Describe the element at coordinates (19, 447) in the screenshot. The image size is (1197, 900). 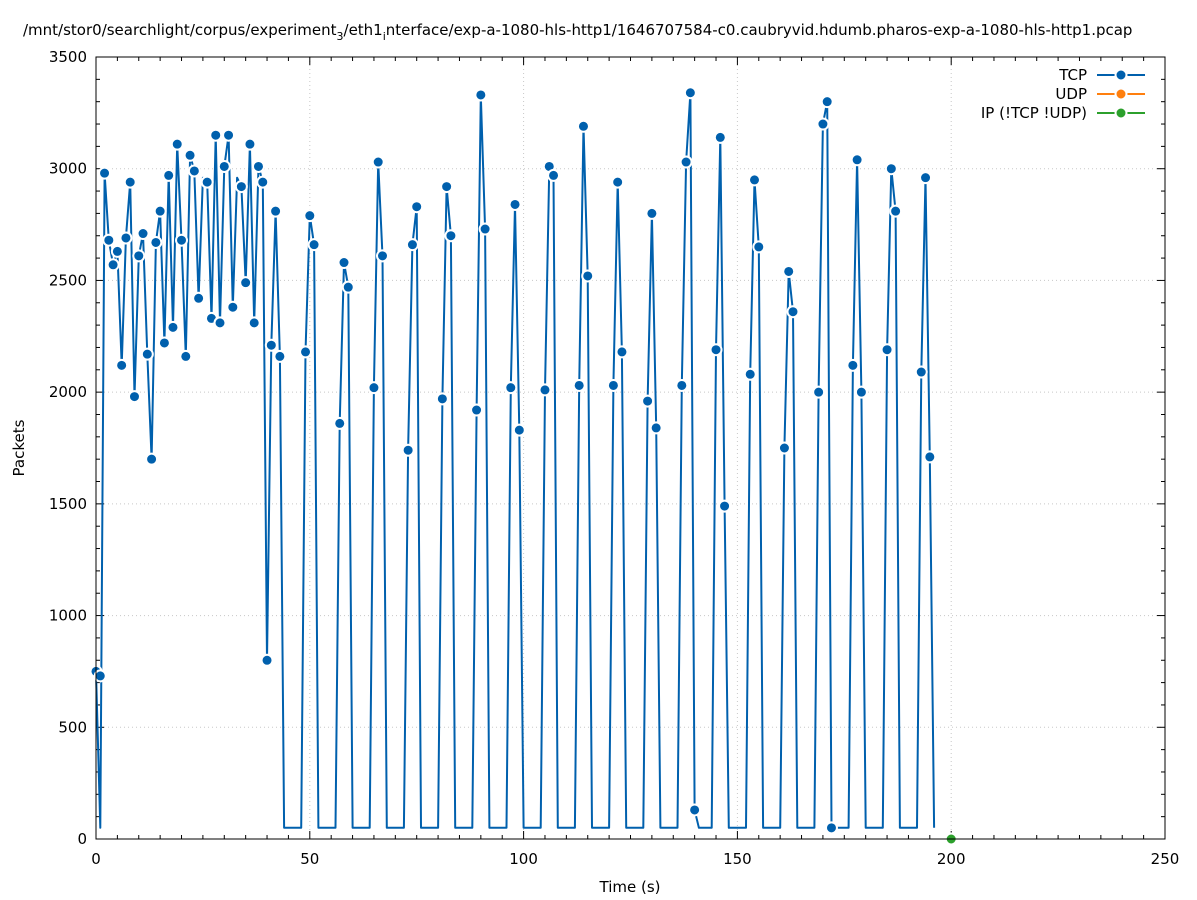
I see `y-axis-label: Packets` at that location.